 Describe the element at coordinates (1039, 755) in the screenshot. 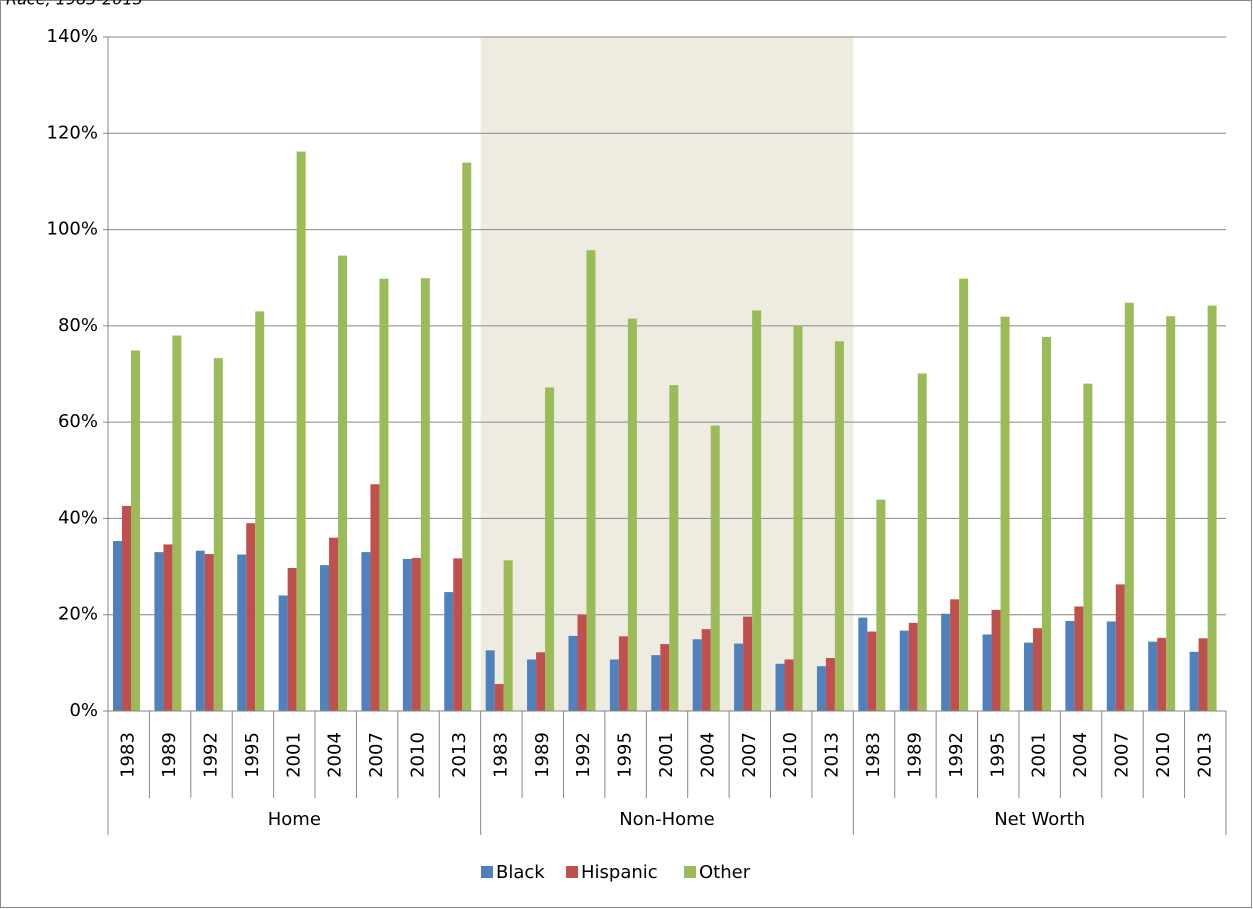

I see `x-tick-label: 2001` at that location.